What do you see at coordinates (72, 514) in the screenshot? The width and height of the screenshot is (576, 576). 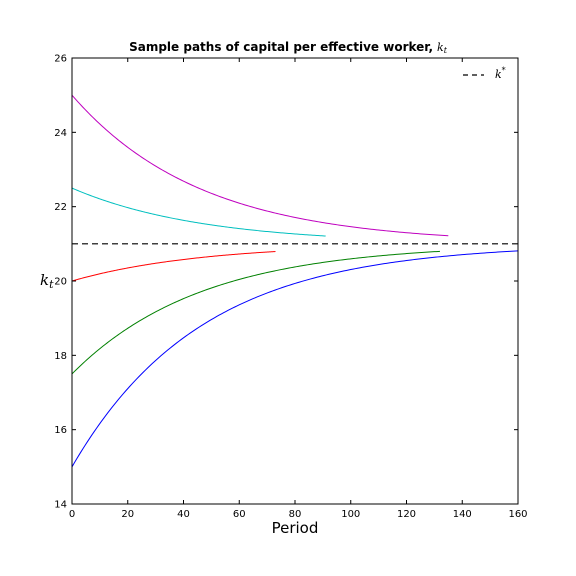 I see `x-tick-label-0: 0` at bounding box center [72, 514].